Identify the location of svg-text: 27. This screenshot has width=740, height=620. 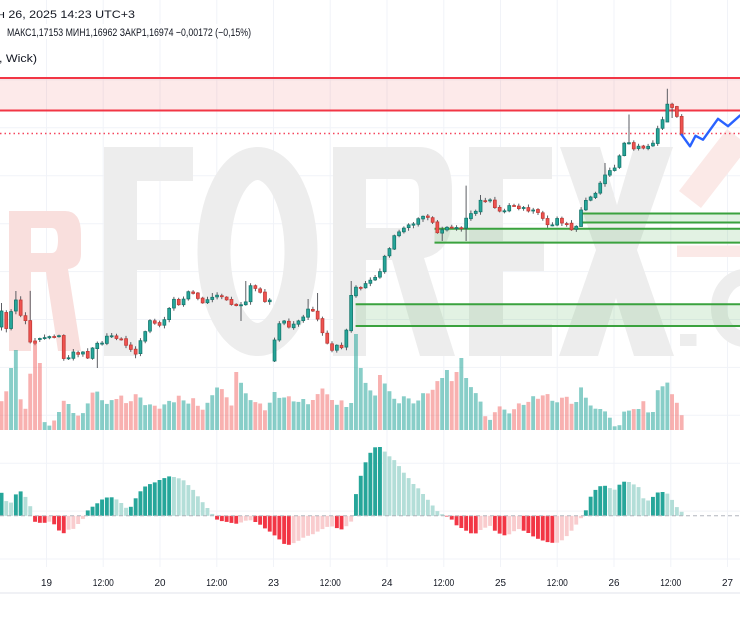
(727, 583).